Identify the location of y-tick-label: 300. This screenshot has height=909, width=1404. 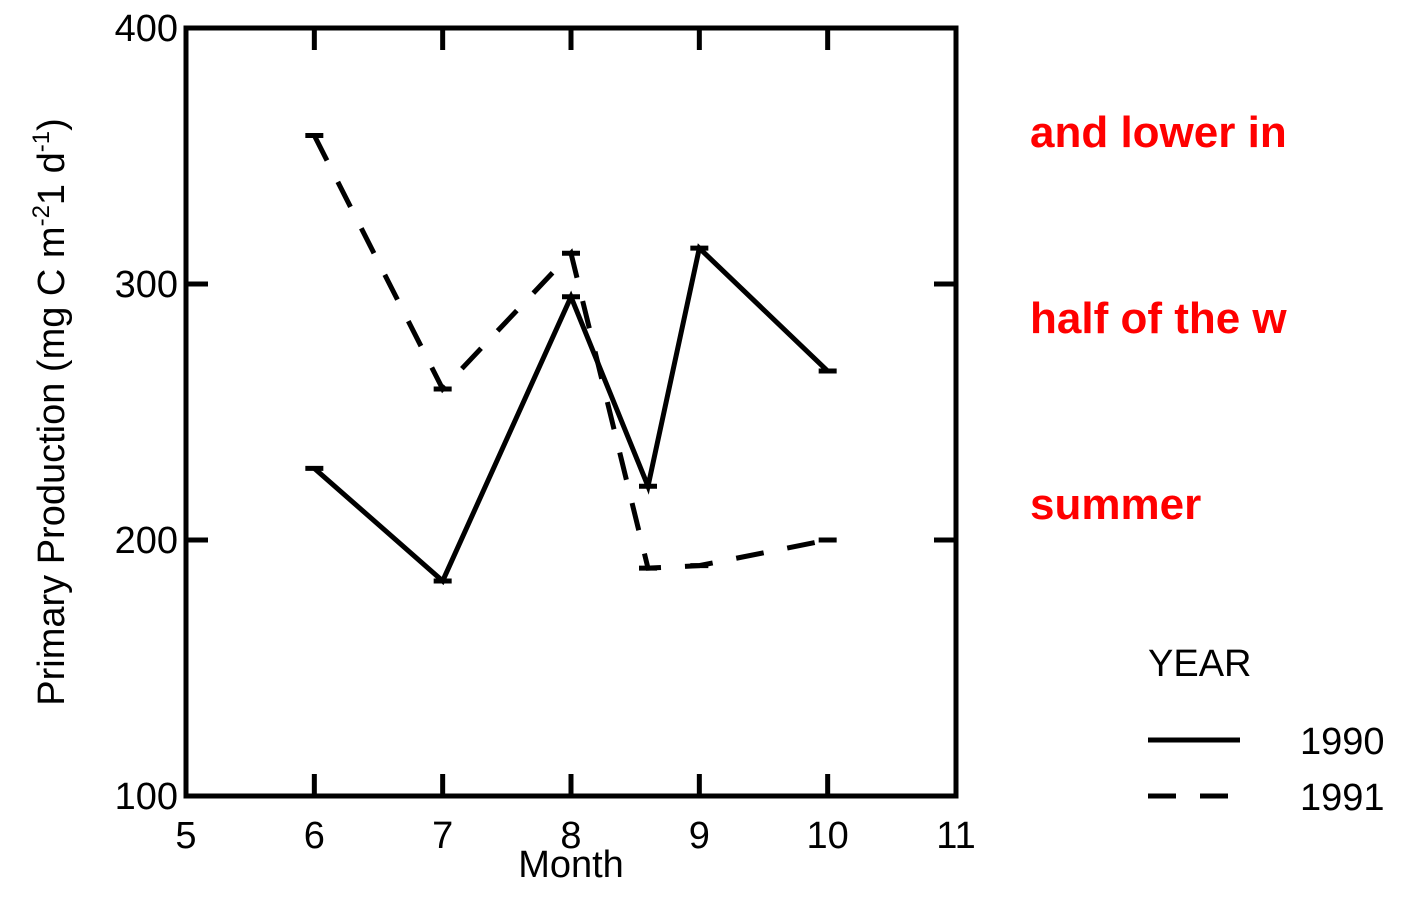
(146, 285).